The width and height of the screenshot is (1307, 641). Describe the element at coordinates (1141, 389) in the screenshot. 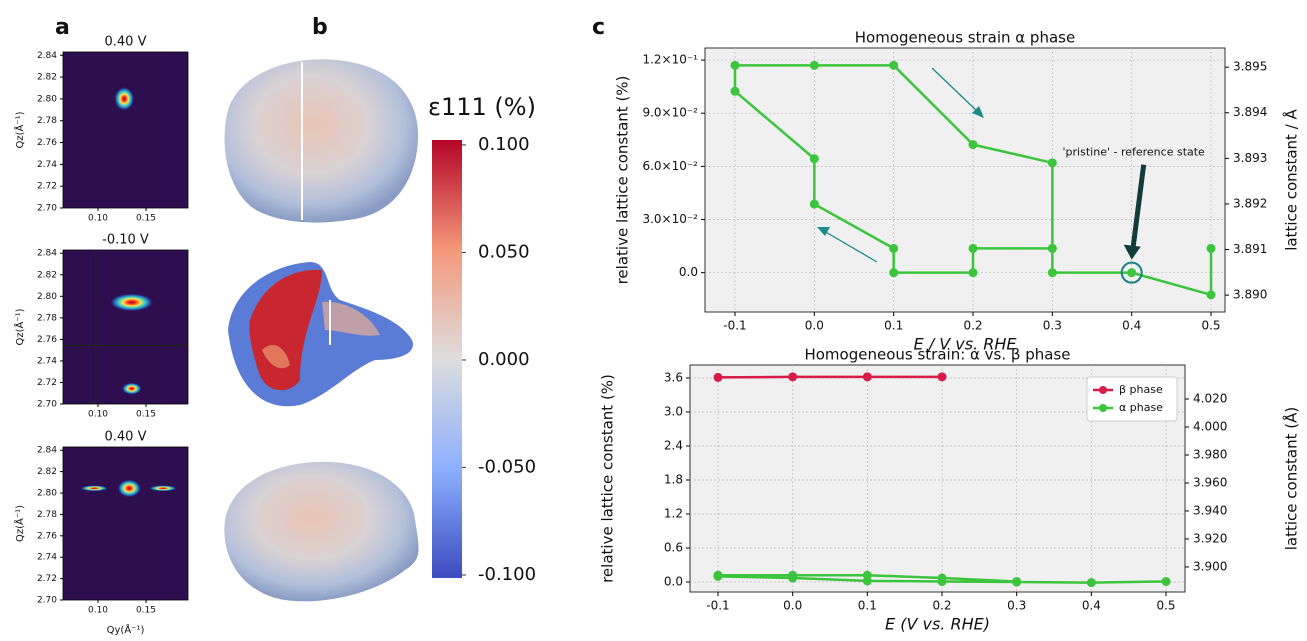

I see `legend-label: β phase` at that location.